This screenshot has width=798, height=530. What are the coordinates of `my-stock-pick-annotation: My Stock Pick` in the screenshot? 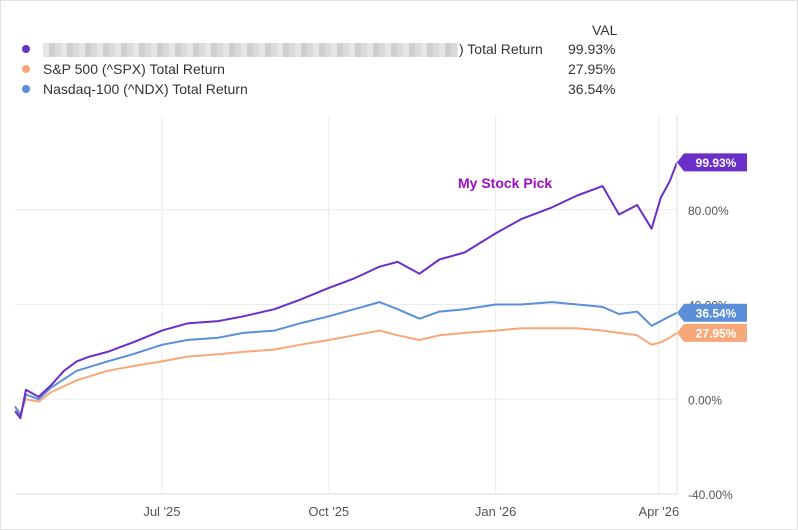 It's located at (505, 183).